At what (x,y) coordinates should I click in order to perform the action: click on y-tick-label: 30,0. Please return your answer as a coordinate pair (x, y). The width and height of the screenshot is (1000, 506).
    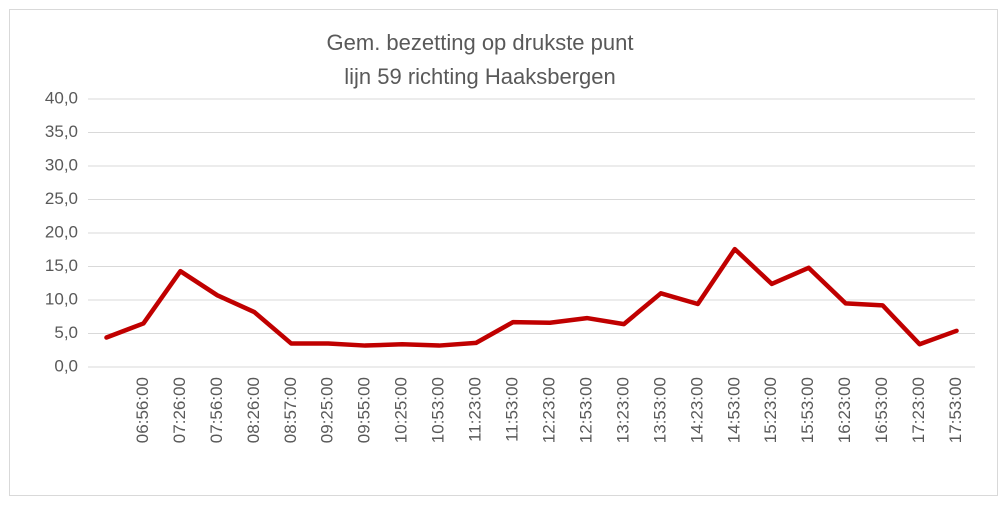
    Looking at the image, I should click on (61, 164).